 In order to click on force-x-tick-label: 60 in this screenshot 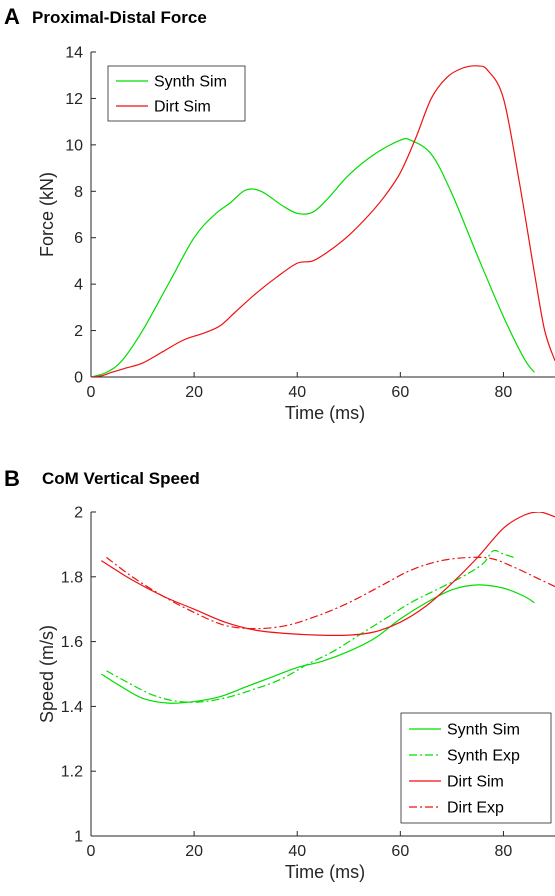, I will do `click(400, 392)`.